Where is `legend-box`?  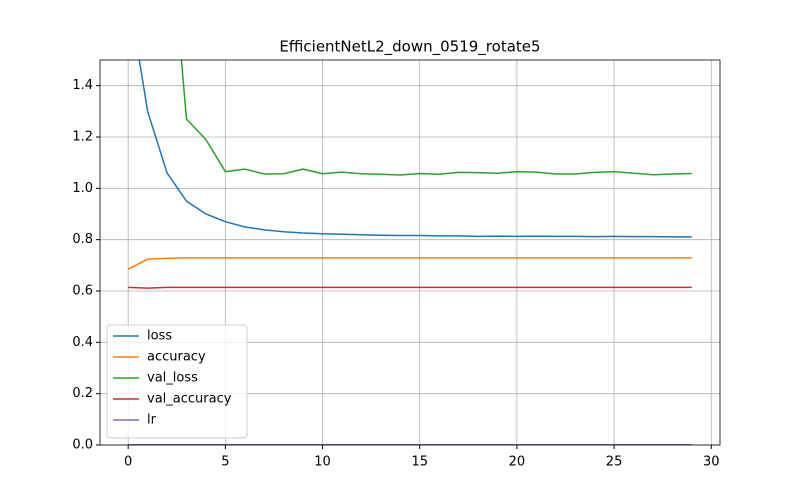 legend-box is located at coordinates (177, 381).